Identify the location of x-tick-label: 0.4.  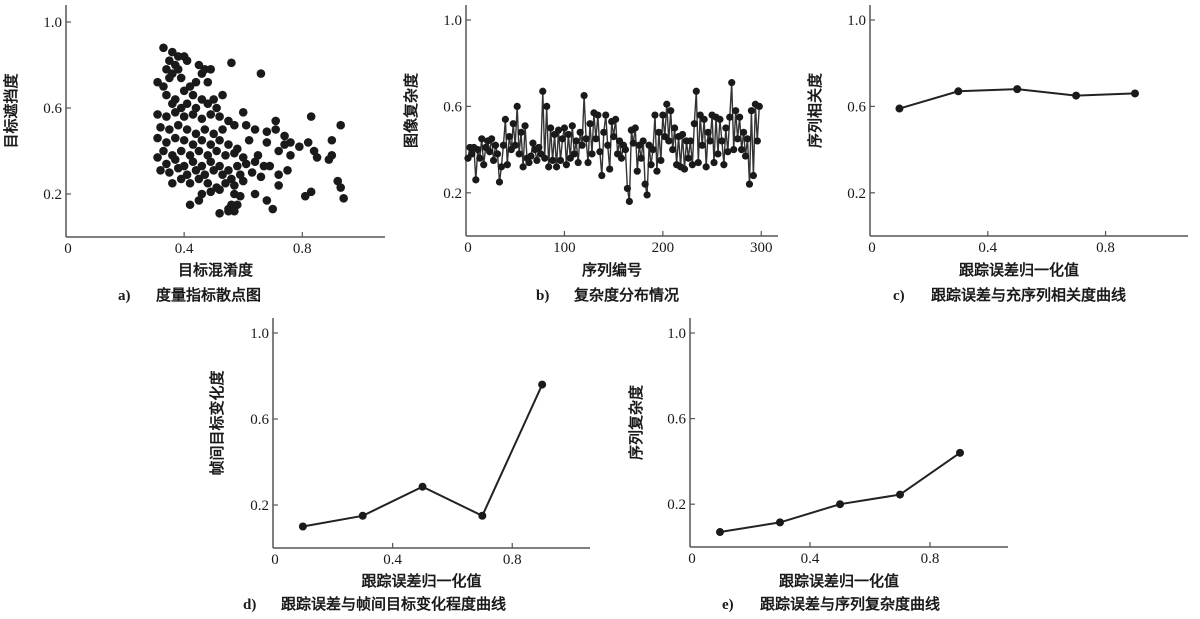
(184, 249).